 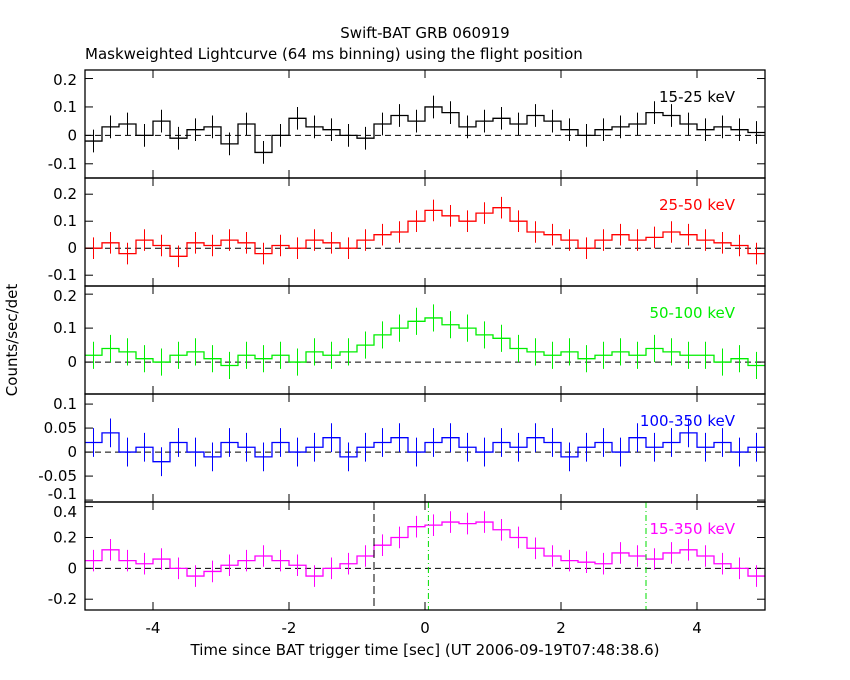 I want to click on x-tick-label: -4, so click(x=153, y=628).